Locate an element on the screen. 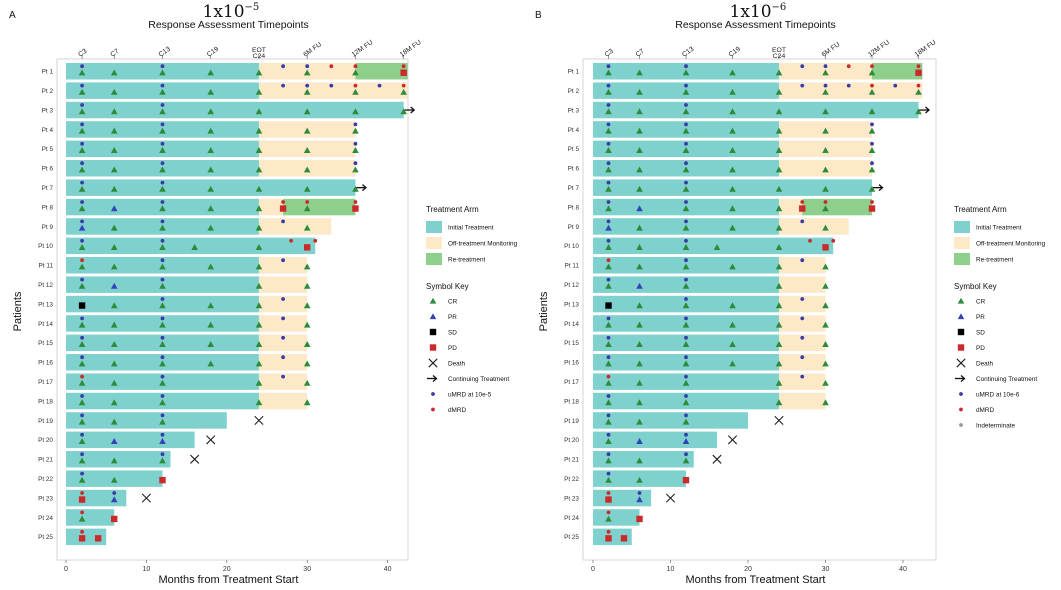 The height and width of the screenshot is (590, 1061). patient-row: Pt 25 is located at coordinates (598, 537).